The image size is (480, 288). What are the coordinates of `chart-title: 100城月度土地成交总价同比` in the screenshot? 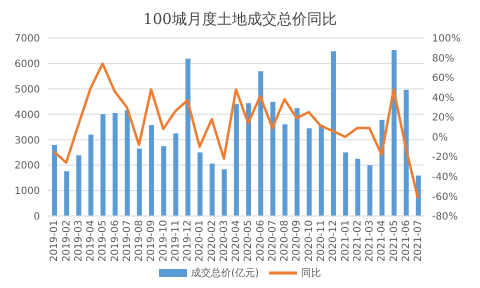 It's located at (240, 19).